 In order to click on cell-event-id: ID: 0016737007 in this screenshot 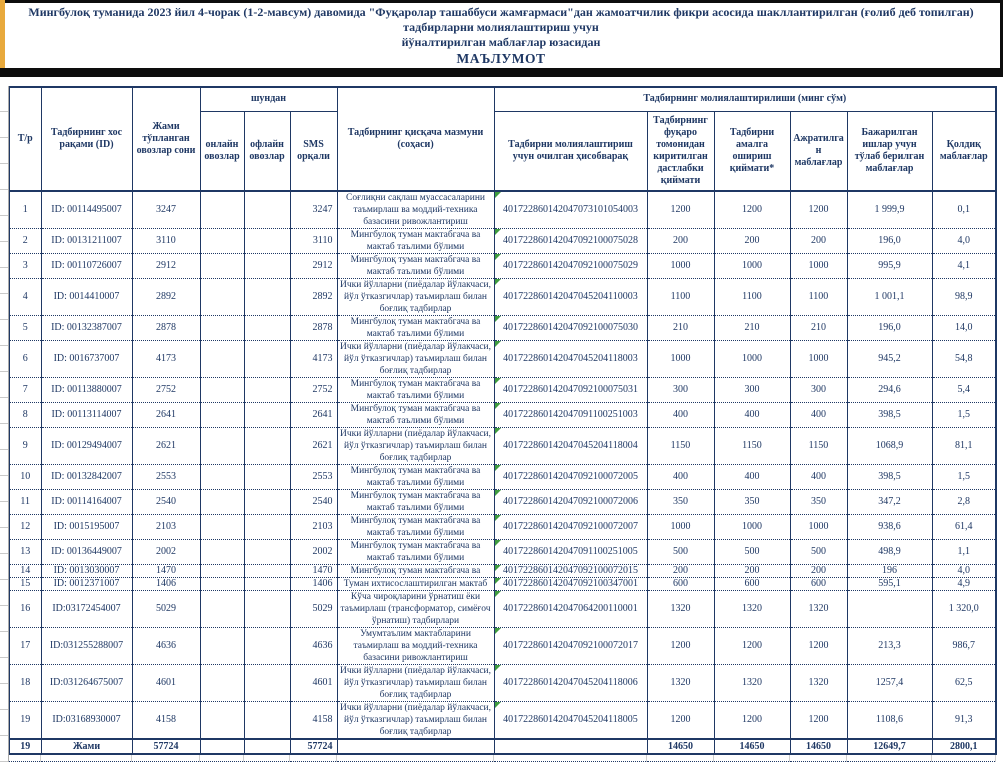, I will do `click(86, 359)`.